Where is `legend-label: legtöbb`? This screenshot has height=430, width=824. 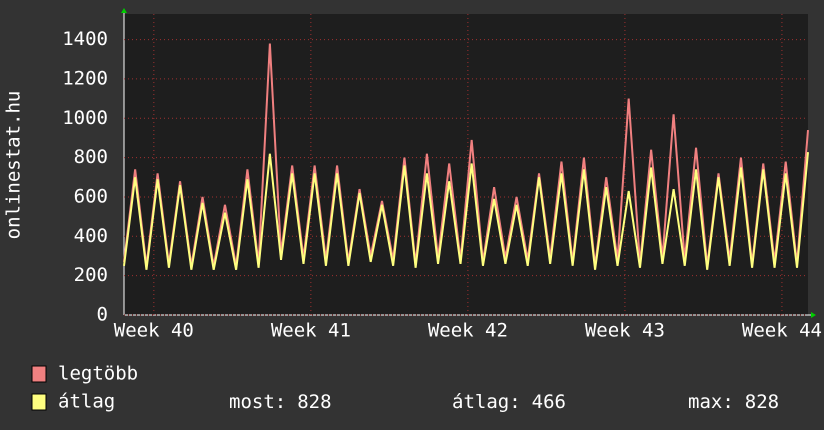
legend-label: legtöbb is located at coordinates (98, 374).